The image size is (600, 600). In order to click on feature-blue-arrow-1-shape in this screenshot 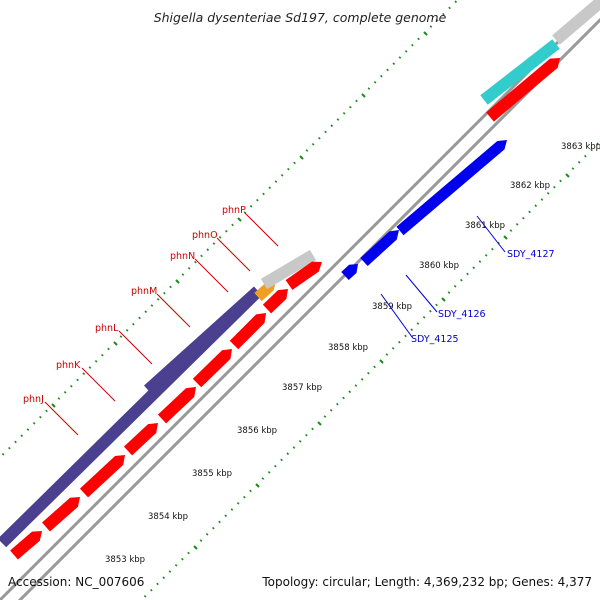, I will do `click(349, 272)`.